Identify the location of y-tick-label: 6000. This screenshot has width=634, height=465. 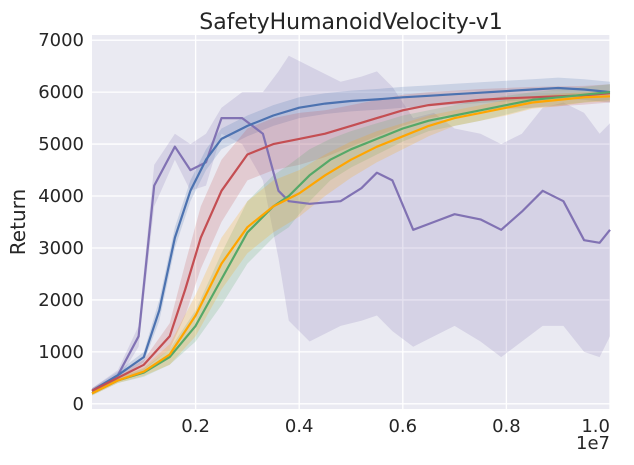
(61, 92).